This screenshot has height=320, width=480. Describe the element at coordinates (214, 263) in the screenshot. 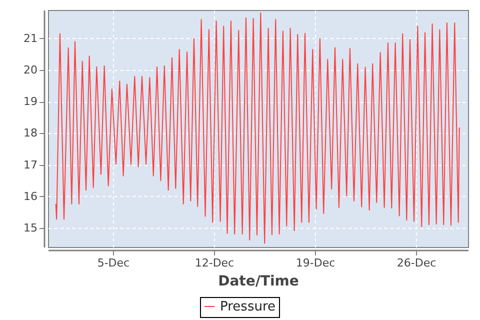

I see `x-tick-label: 12-Dec` at that location.